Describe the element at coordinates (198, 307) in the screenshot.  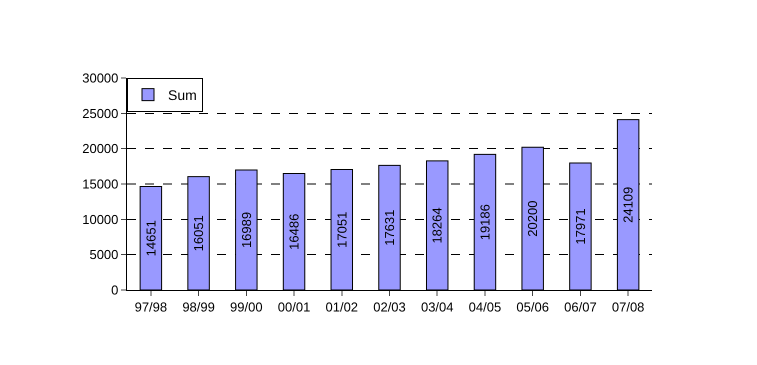
I see `x-tick-label: 98/99` at that location.